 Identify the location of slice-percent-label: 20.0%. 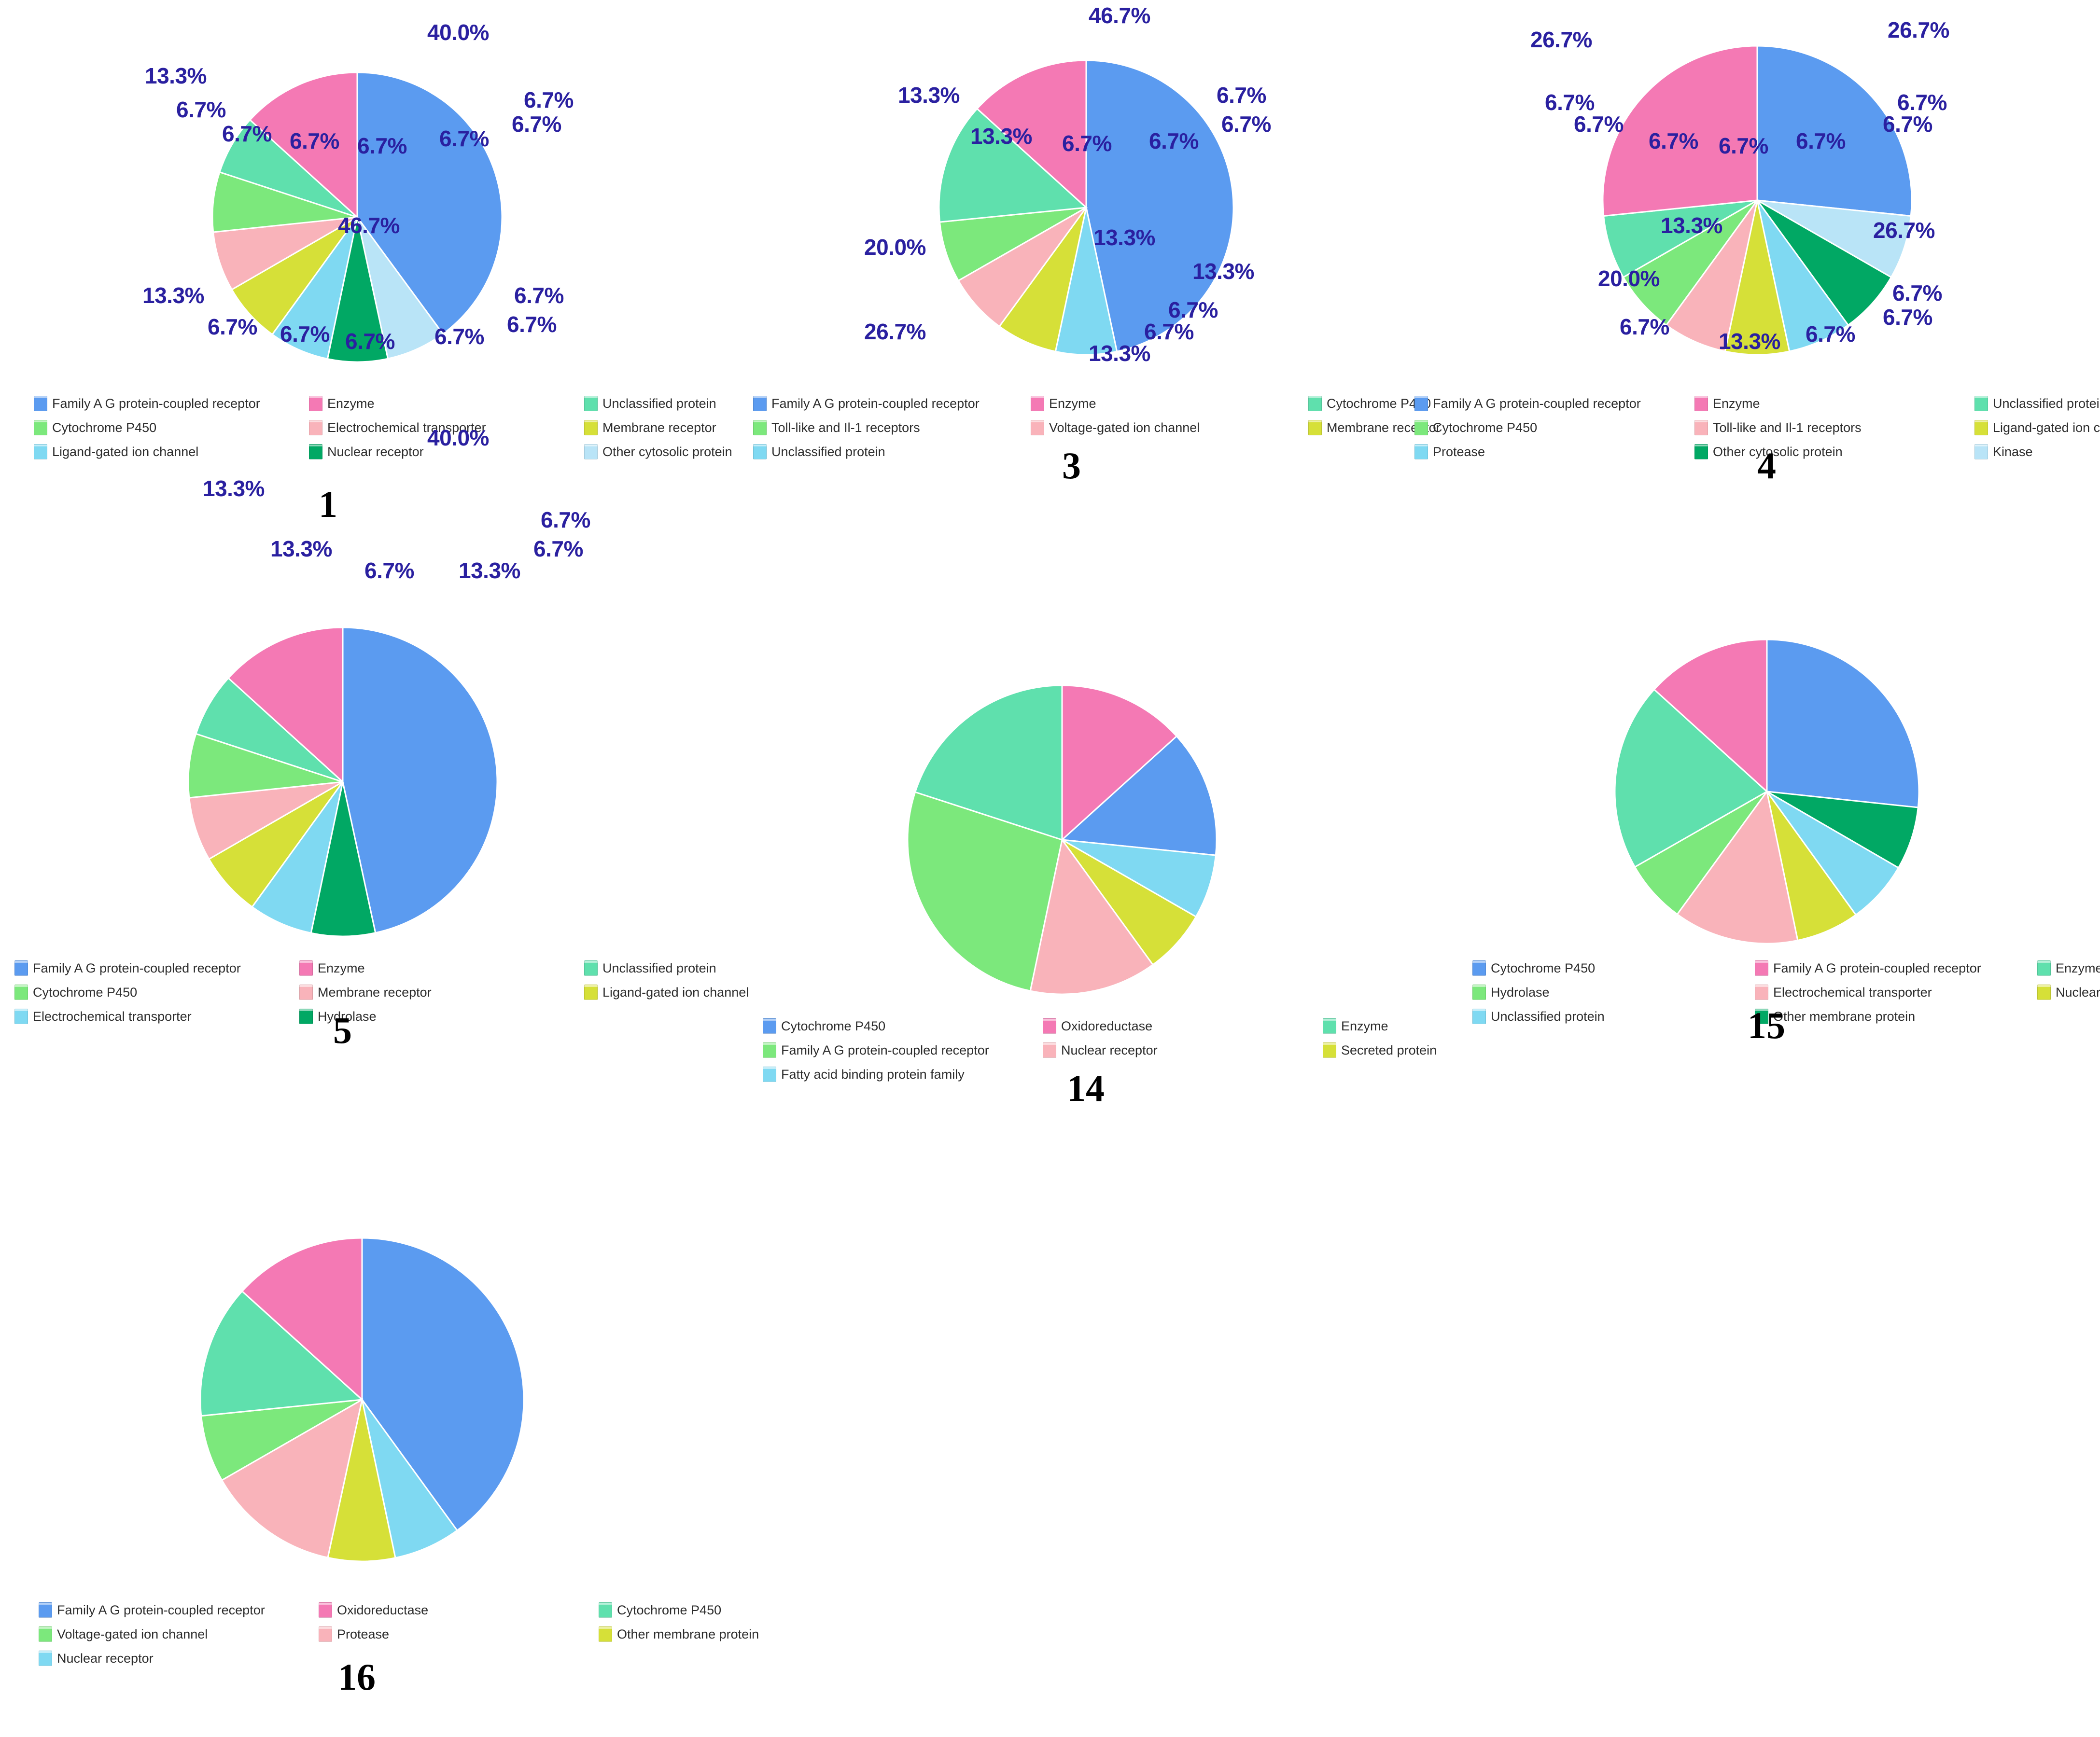
(895, 247).